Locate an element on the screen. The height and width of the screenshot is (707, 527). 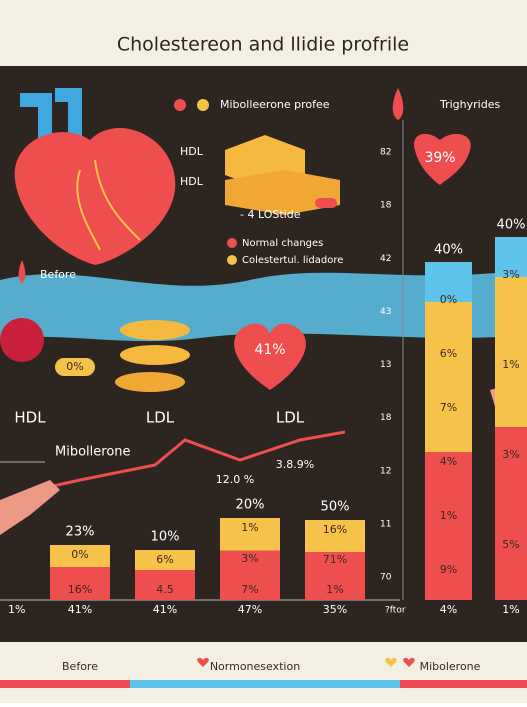
hand is located at coordinates (30, 507).